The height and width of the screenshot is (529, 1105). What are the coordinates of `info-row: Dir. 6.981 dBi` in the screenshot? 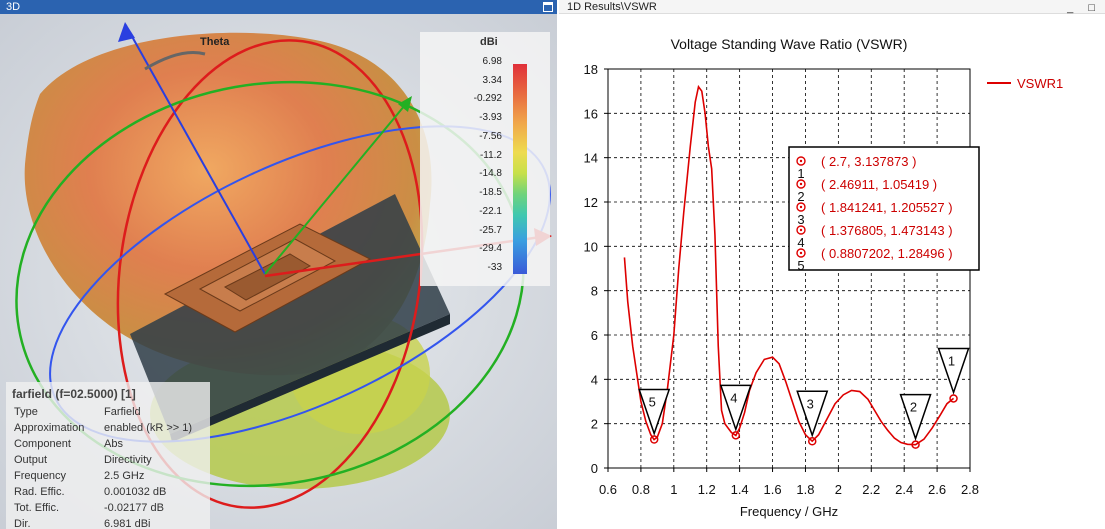 It's located at (112, 523).